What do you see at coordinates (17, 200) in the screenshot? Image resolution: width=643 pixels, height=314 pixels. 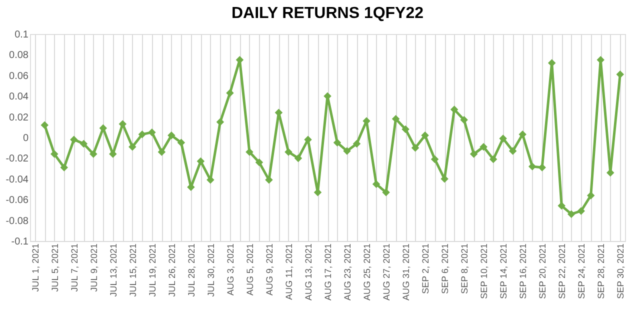 I see `y-tick-label: -0.06` at bounding box center [17, 200].